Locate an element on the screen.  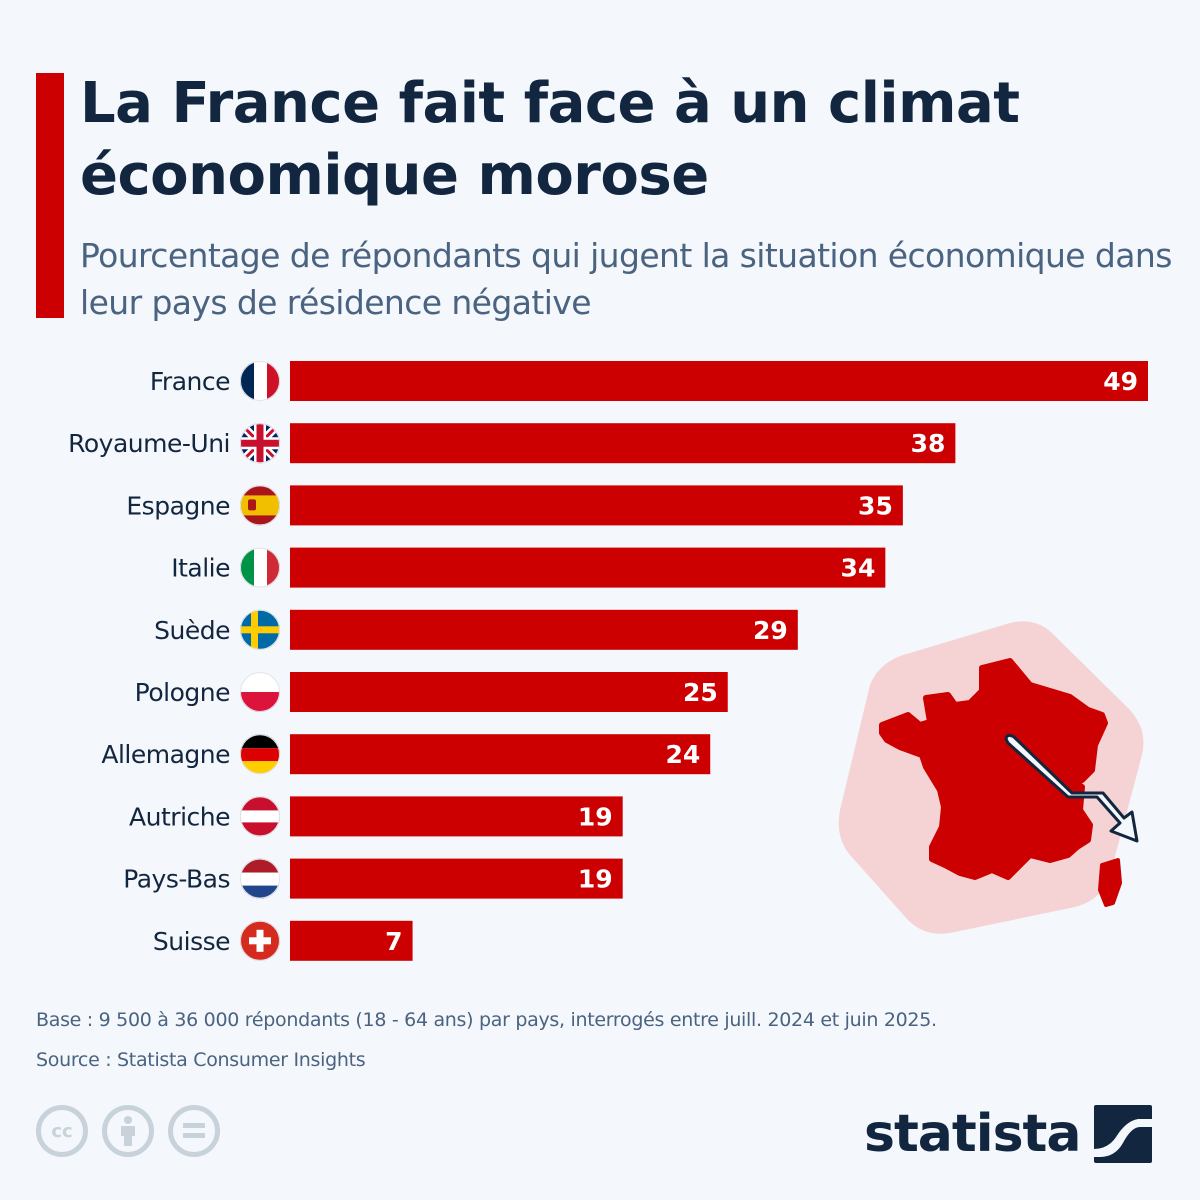
flag-uk-icon is located at coordinates (260, 443).